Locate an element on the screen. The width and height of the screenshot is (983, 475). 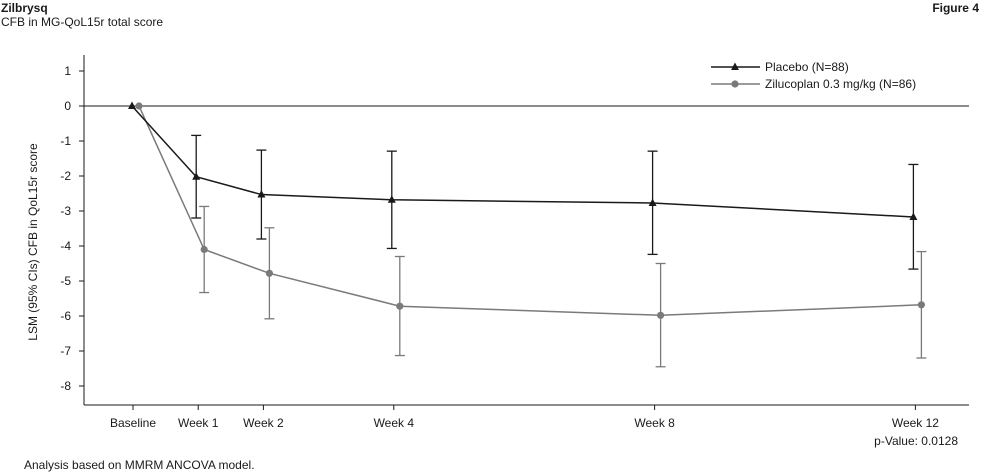
legend-marker-circle is located at coordinates (735, 84).